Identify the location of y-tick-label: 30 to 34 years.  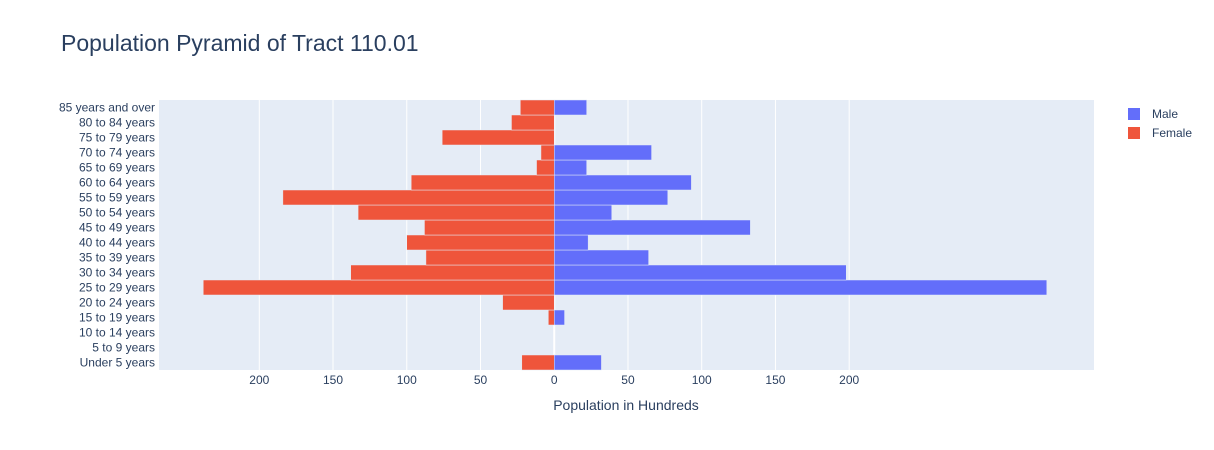
(117, 273).